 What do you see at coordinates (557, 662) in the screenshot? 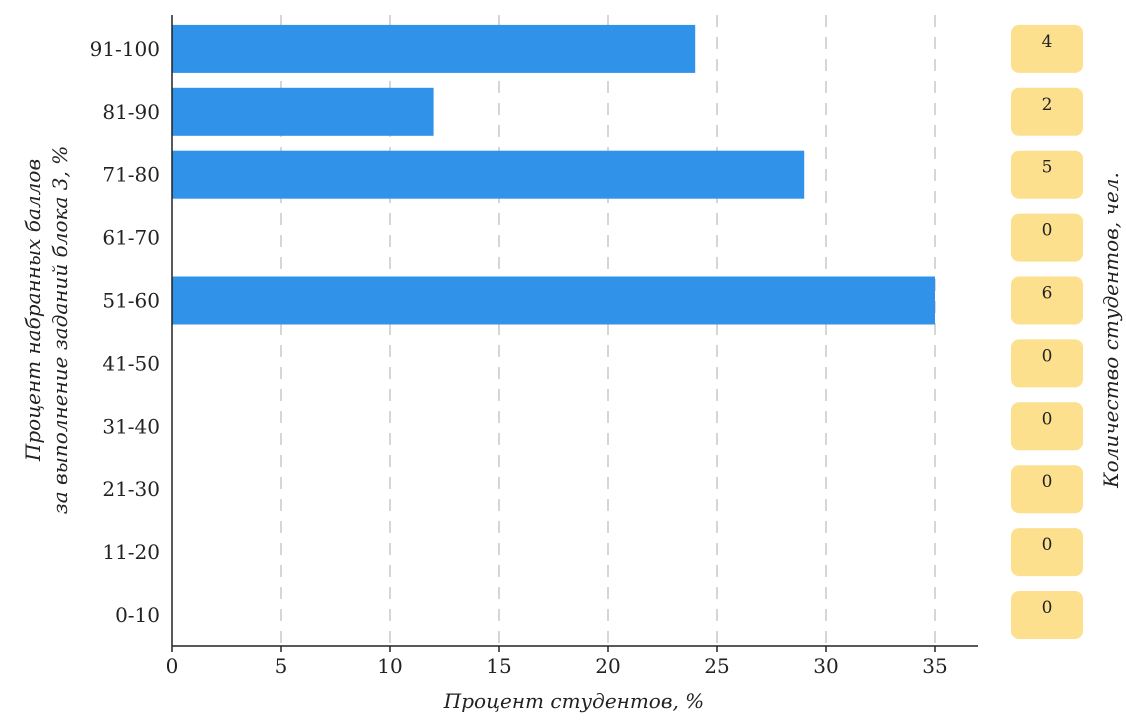
I see `x-tick-labels: 0 5 10 15 20 25 30 35` at bounding box center [557, 662].